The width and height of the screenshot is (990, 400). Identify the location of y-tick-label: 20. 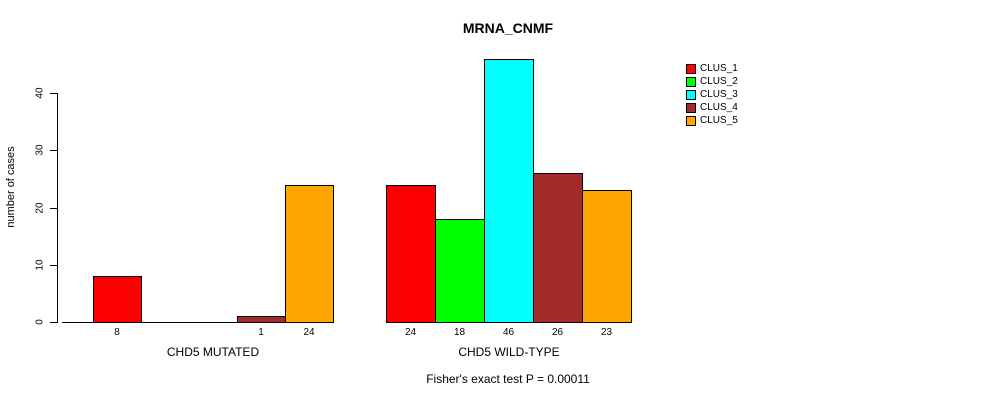
(40, 208).